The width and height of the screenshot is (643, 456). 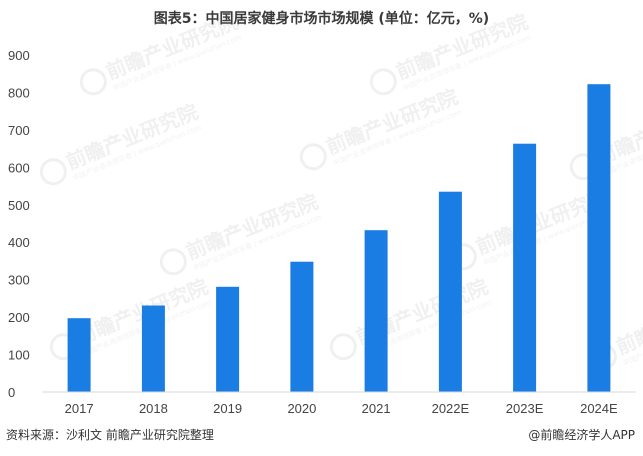 I want to click on x-tick-label: 2022E, so click(x=451, y=408).